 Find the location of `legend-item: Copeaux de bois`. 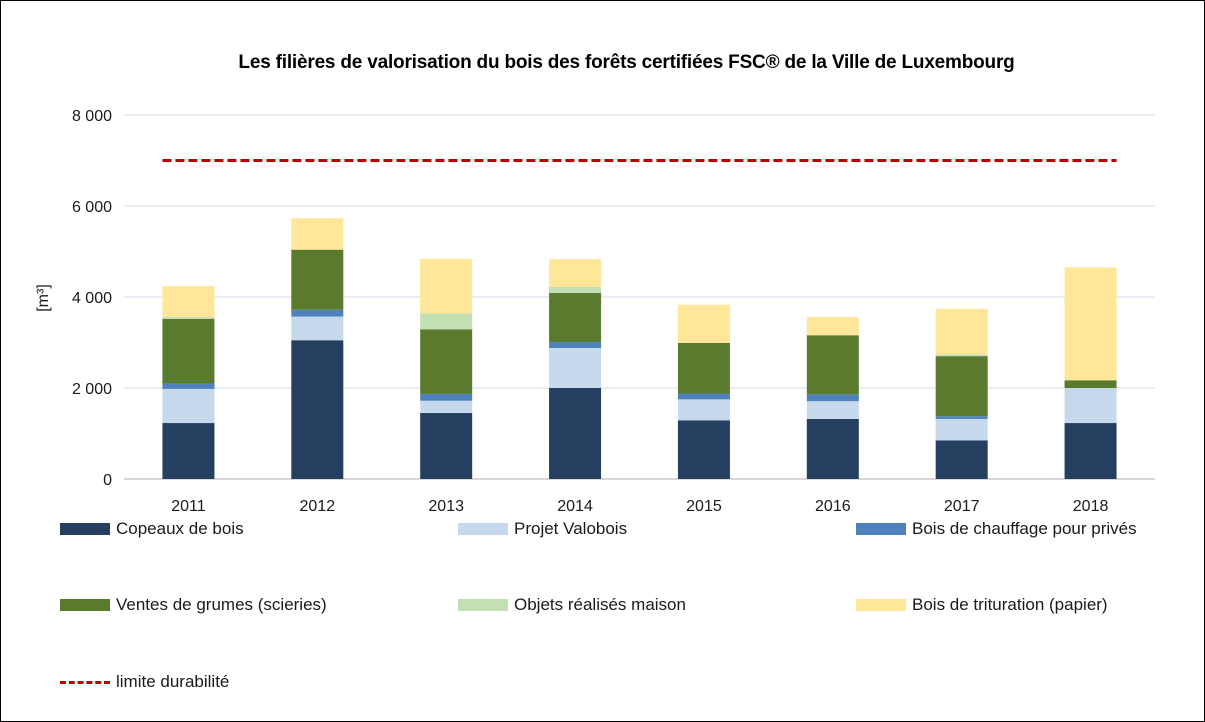

legend-item: Copeaux de bois is located at coordinates (152, 529).